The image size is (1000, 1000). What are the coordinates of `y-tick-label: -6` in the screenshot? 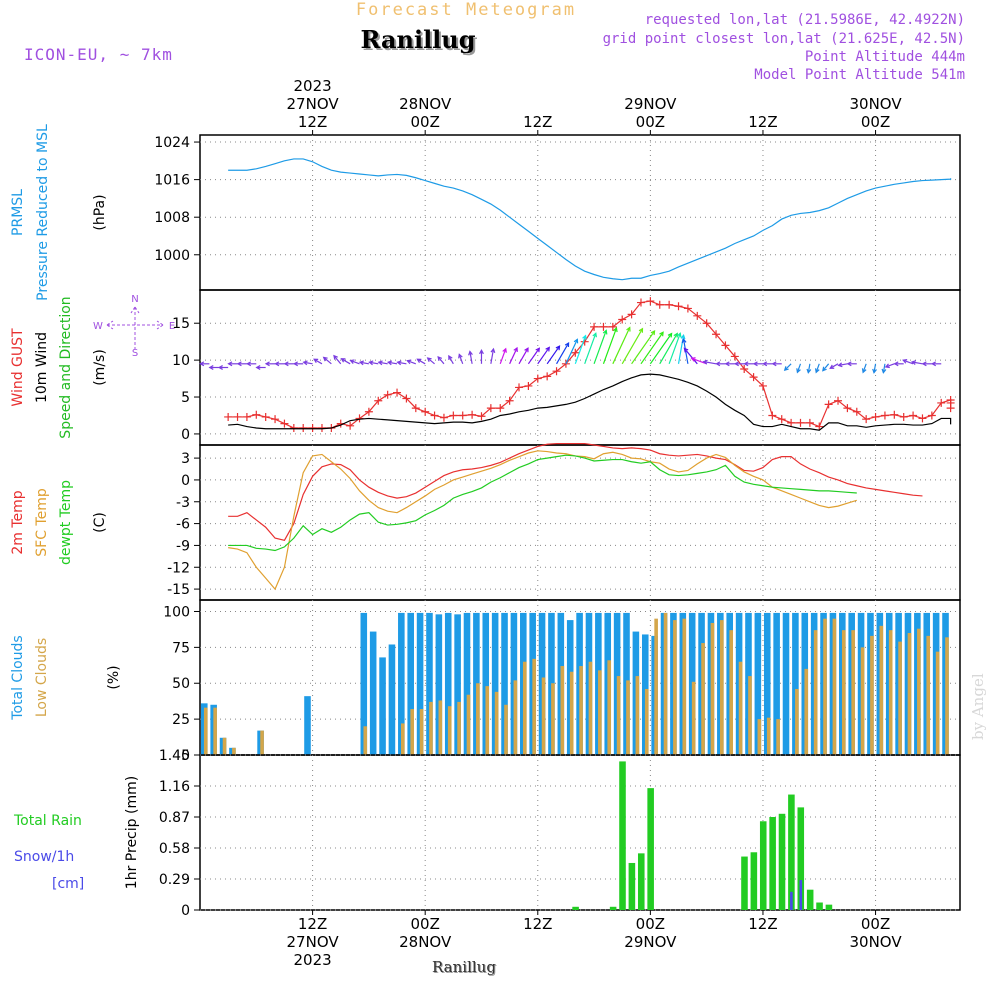 It's located at (183, 525).